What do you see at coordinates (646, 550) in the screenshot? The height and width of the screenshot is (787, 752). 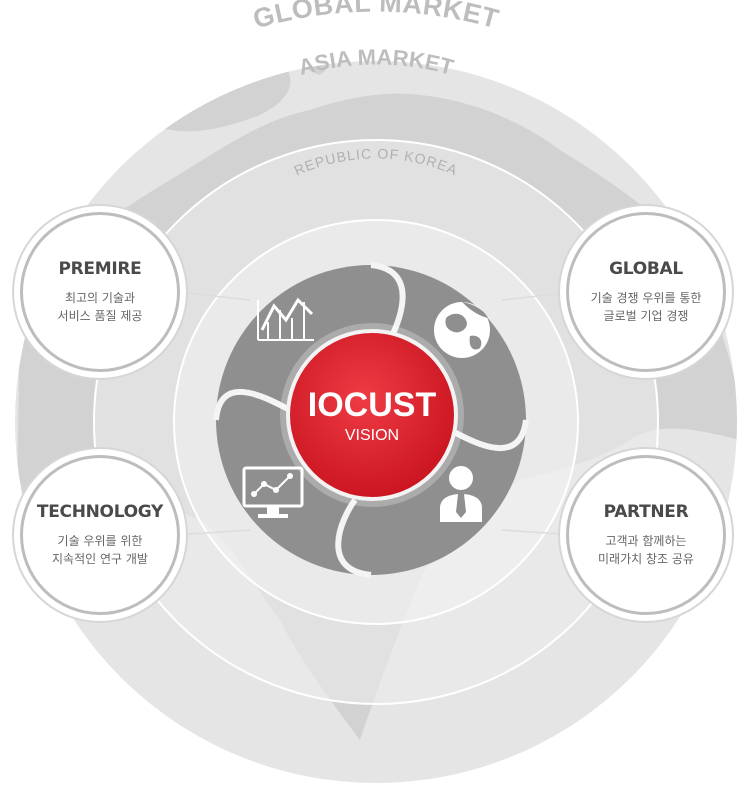 I see `node-description: 고객과 함께하는 미래가치 창조 공유` at bounding box center [646, 550].